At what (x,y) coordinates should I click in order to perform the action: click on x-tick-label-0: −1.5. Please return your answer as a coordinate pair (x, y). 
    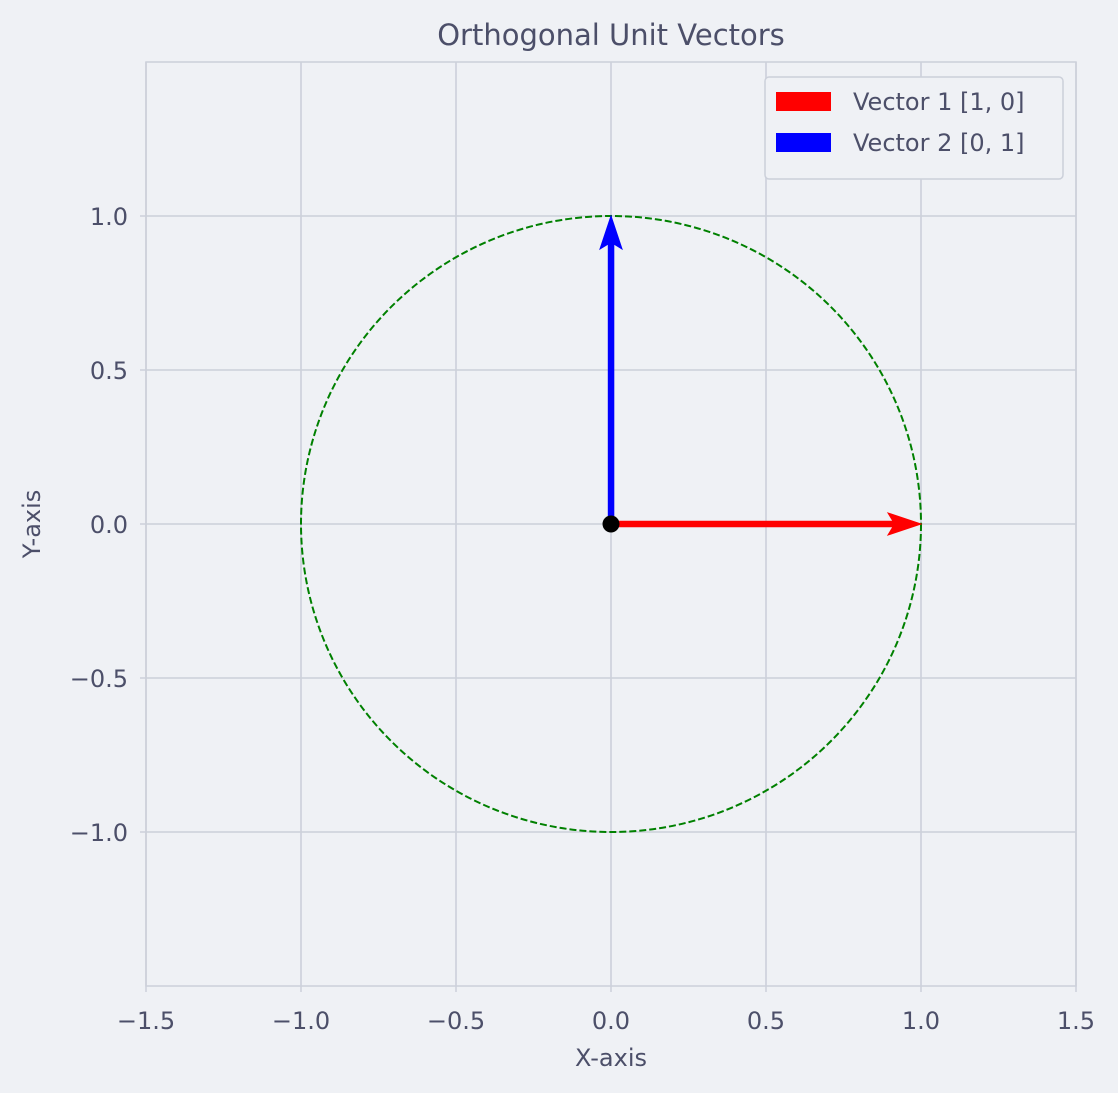
    Looking at the image, I should click on (146, 1021).